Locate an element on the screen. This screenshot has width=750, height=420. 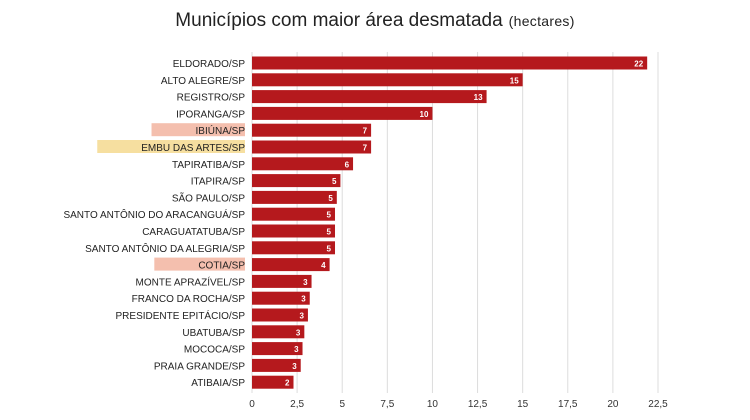
category-label: TAPIRATIBA/SP is located at coordinates (208, 165).